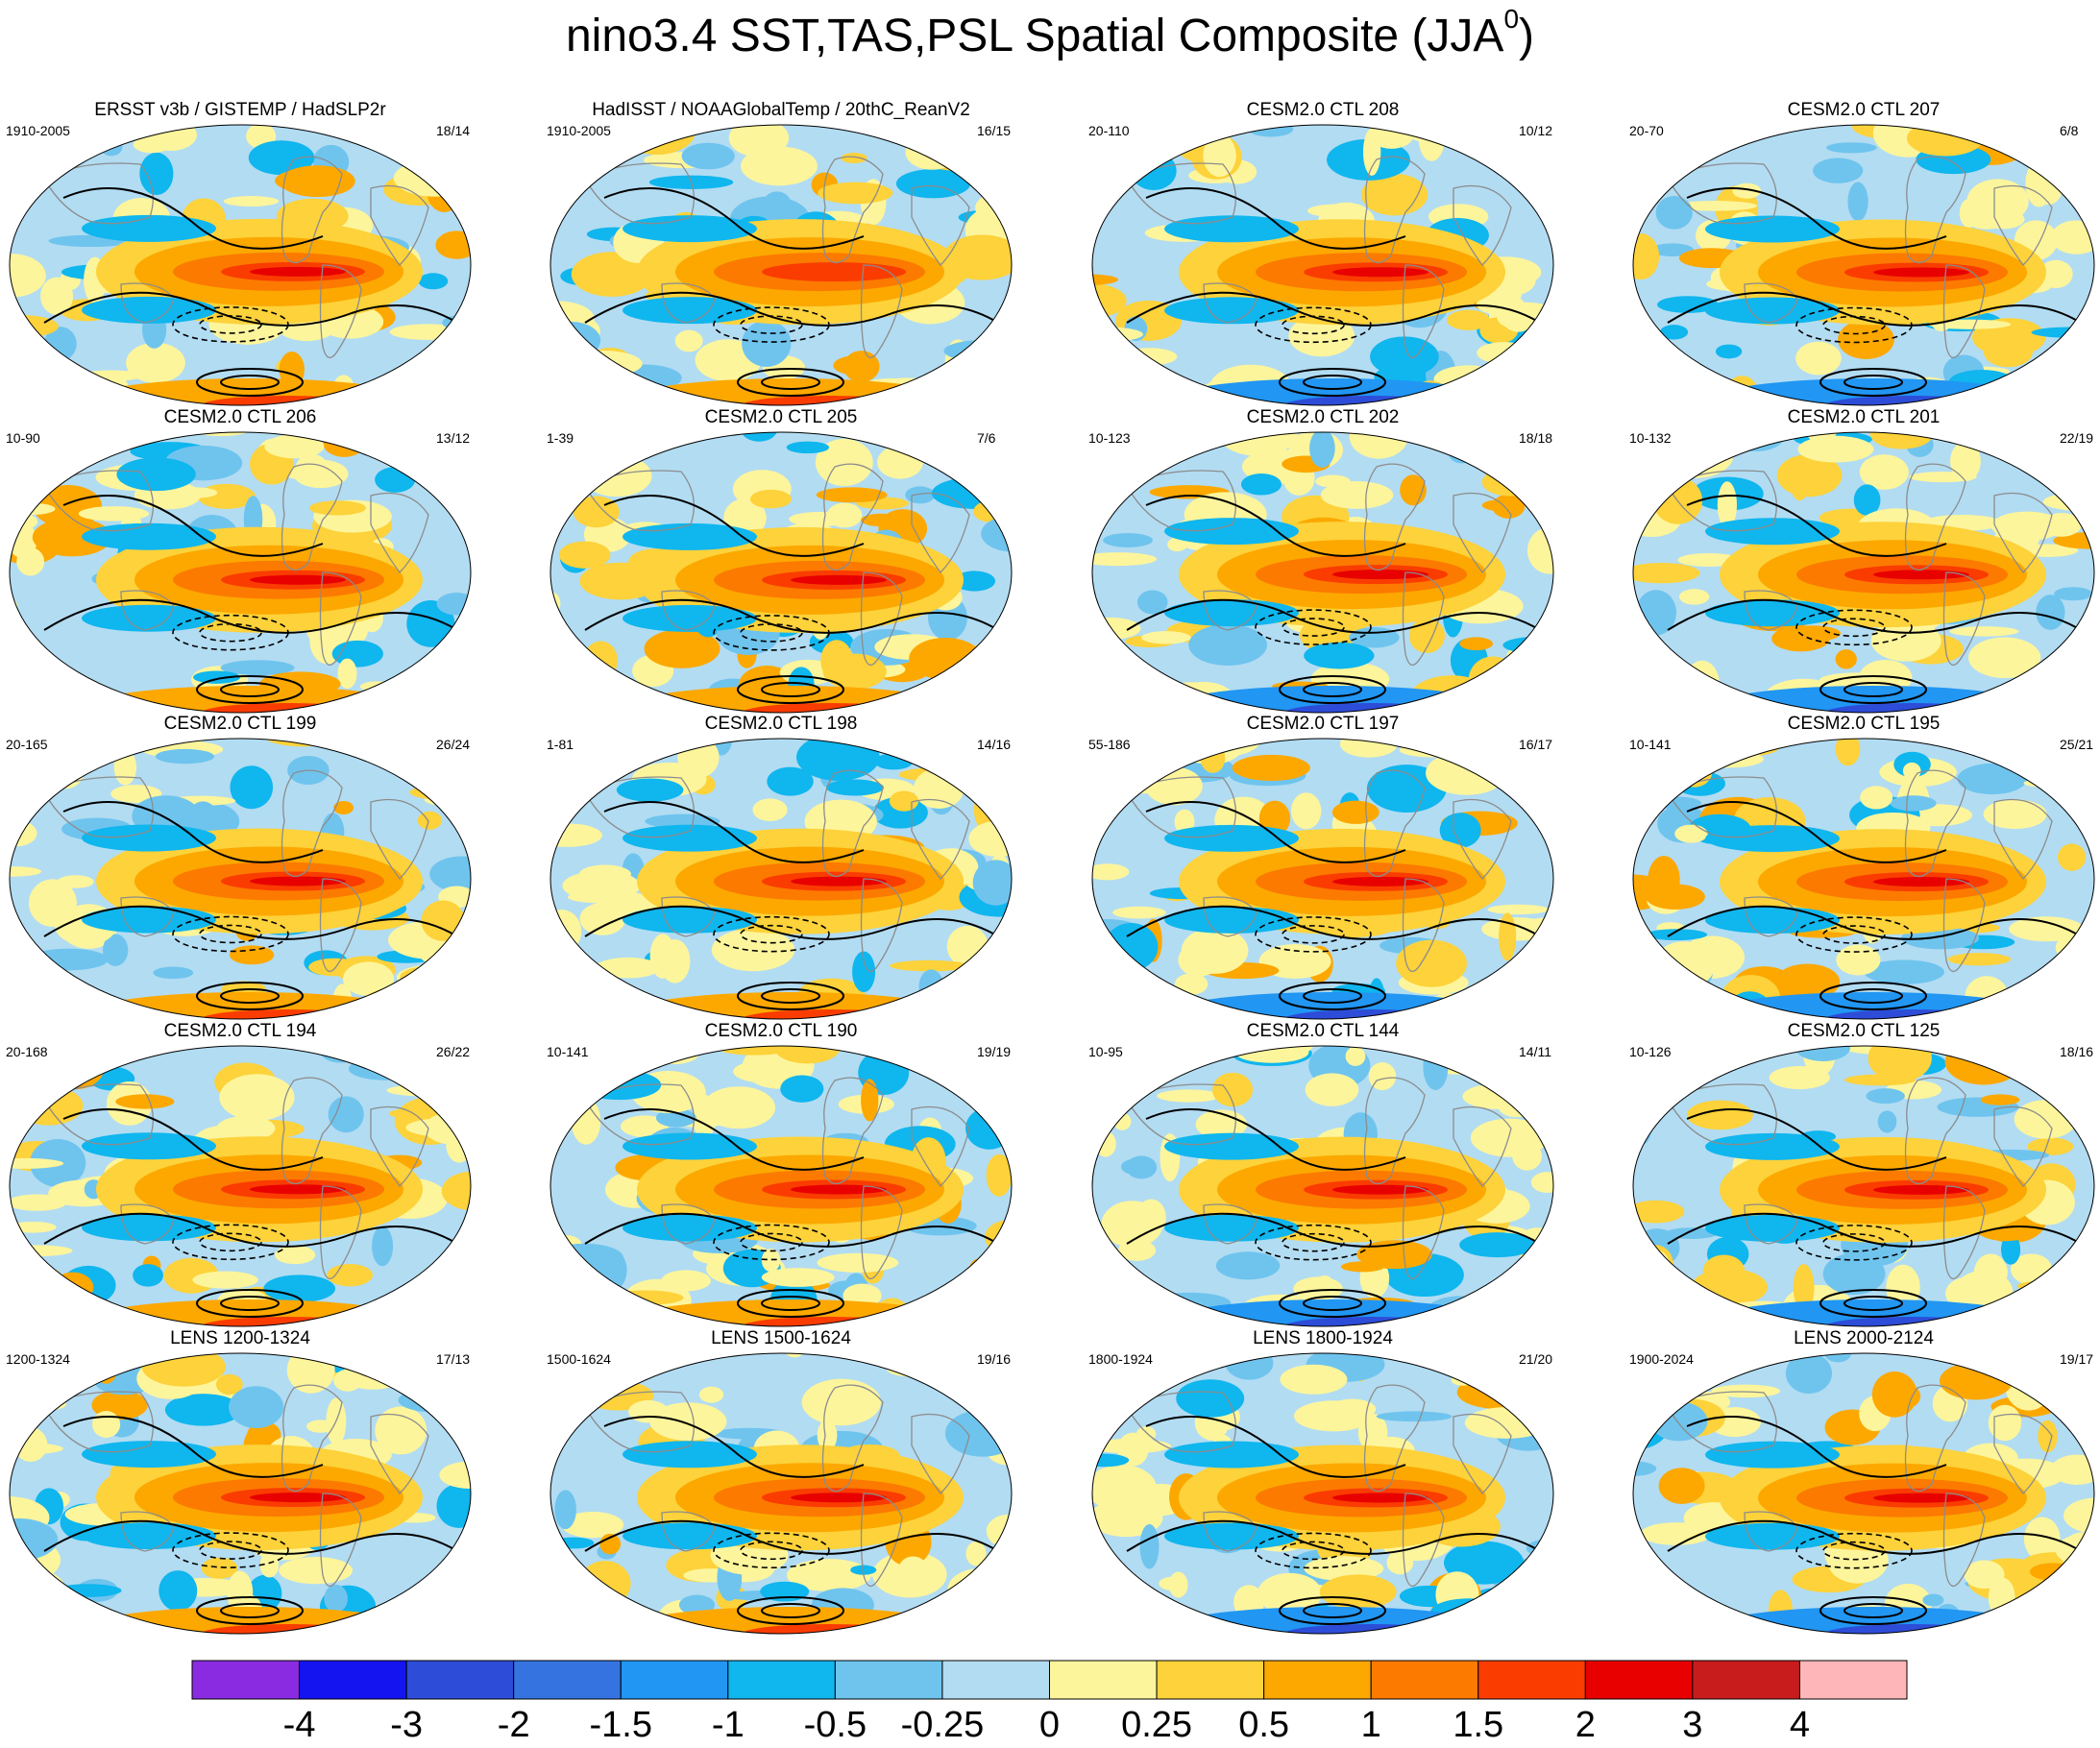 This screenshot has width=2100, height=1748. Describe the element at coordinates (1109, 745) in the screenshot. I see `panel-period: 55-186` at that location.